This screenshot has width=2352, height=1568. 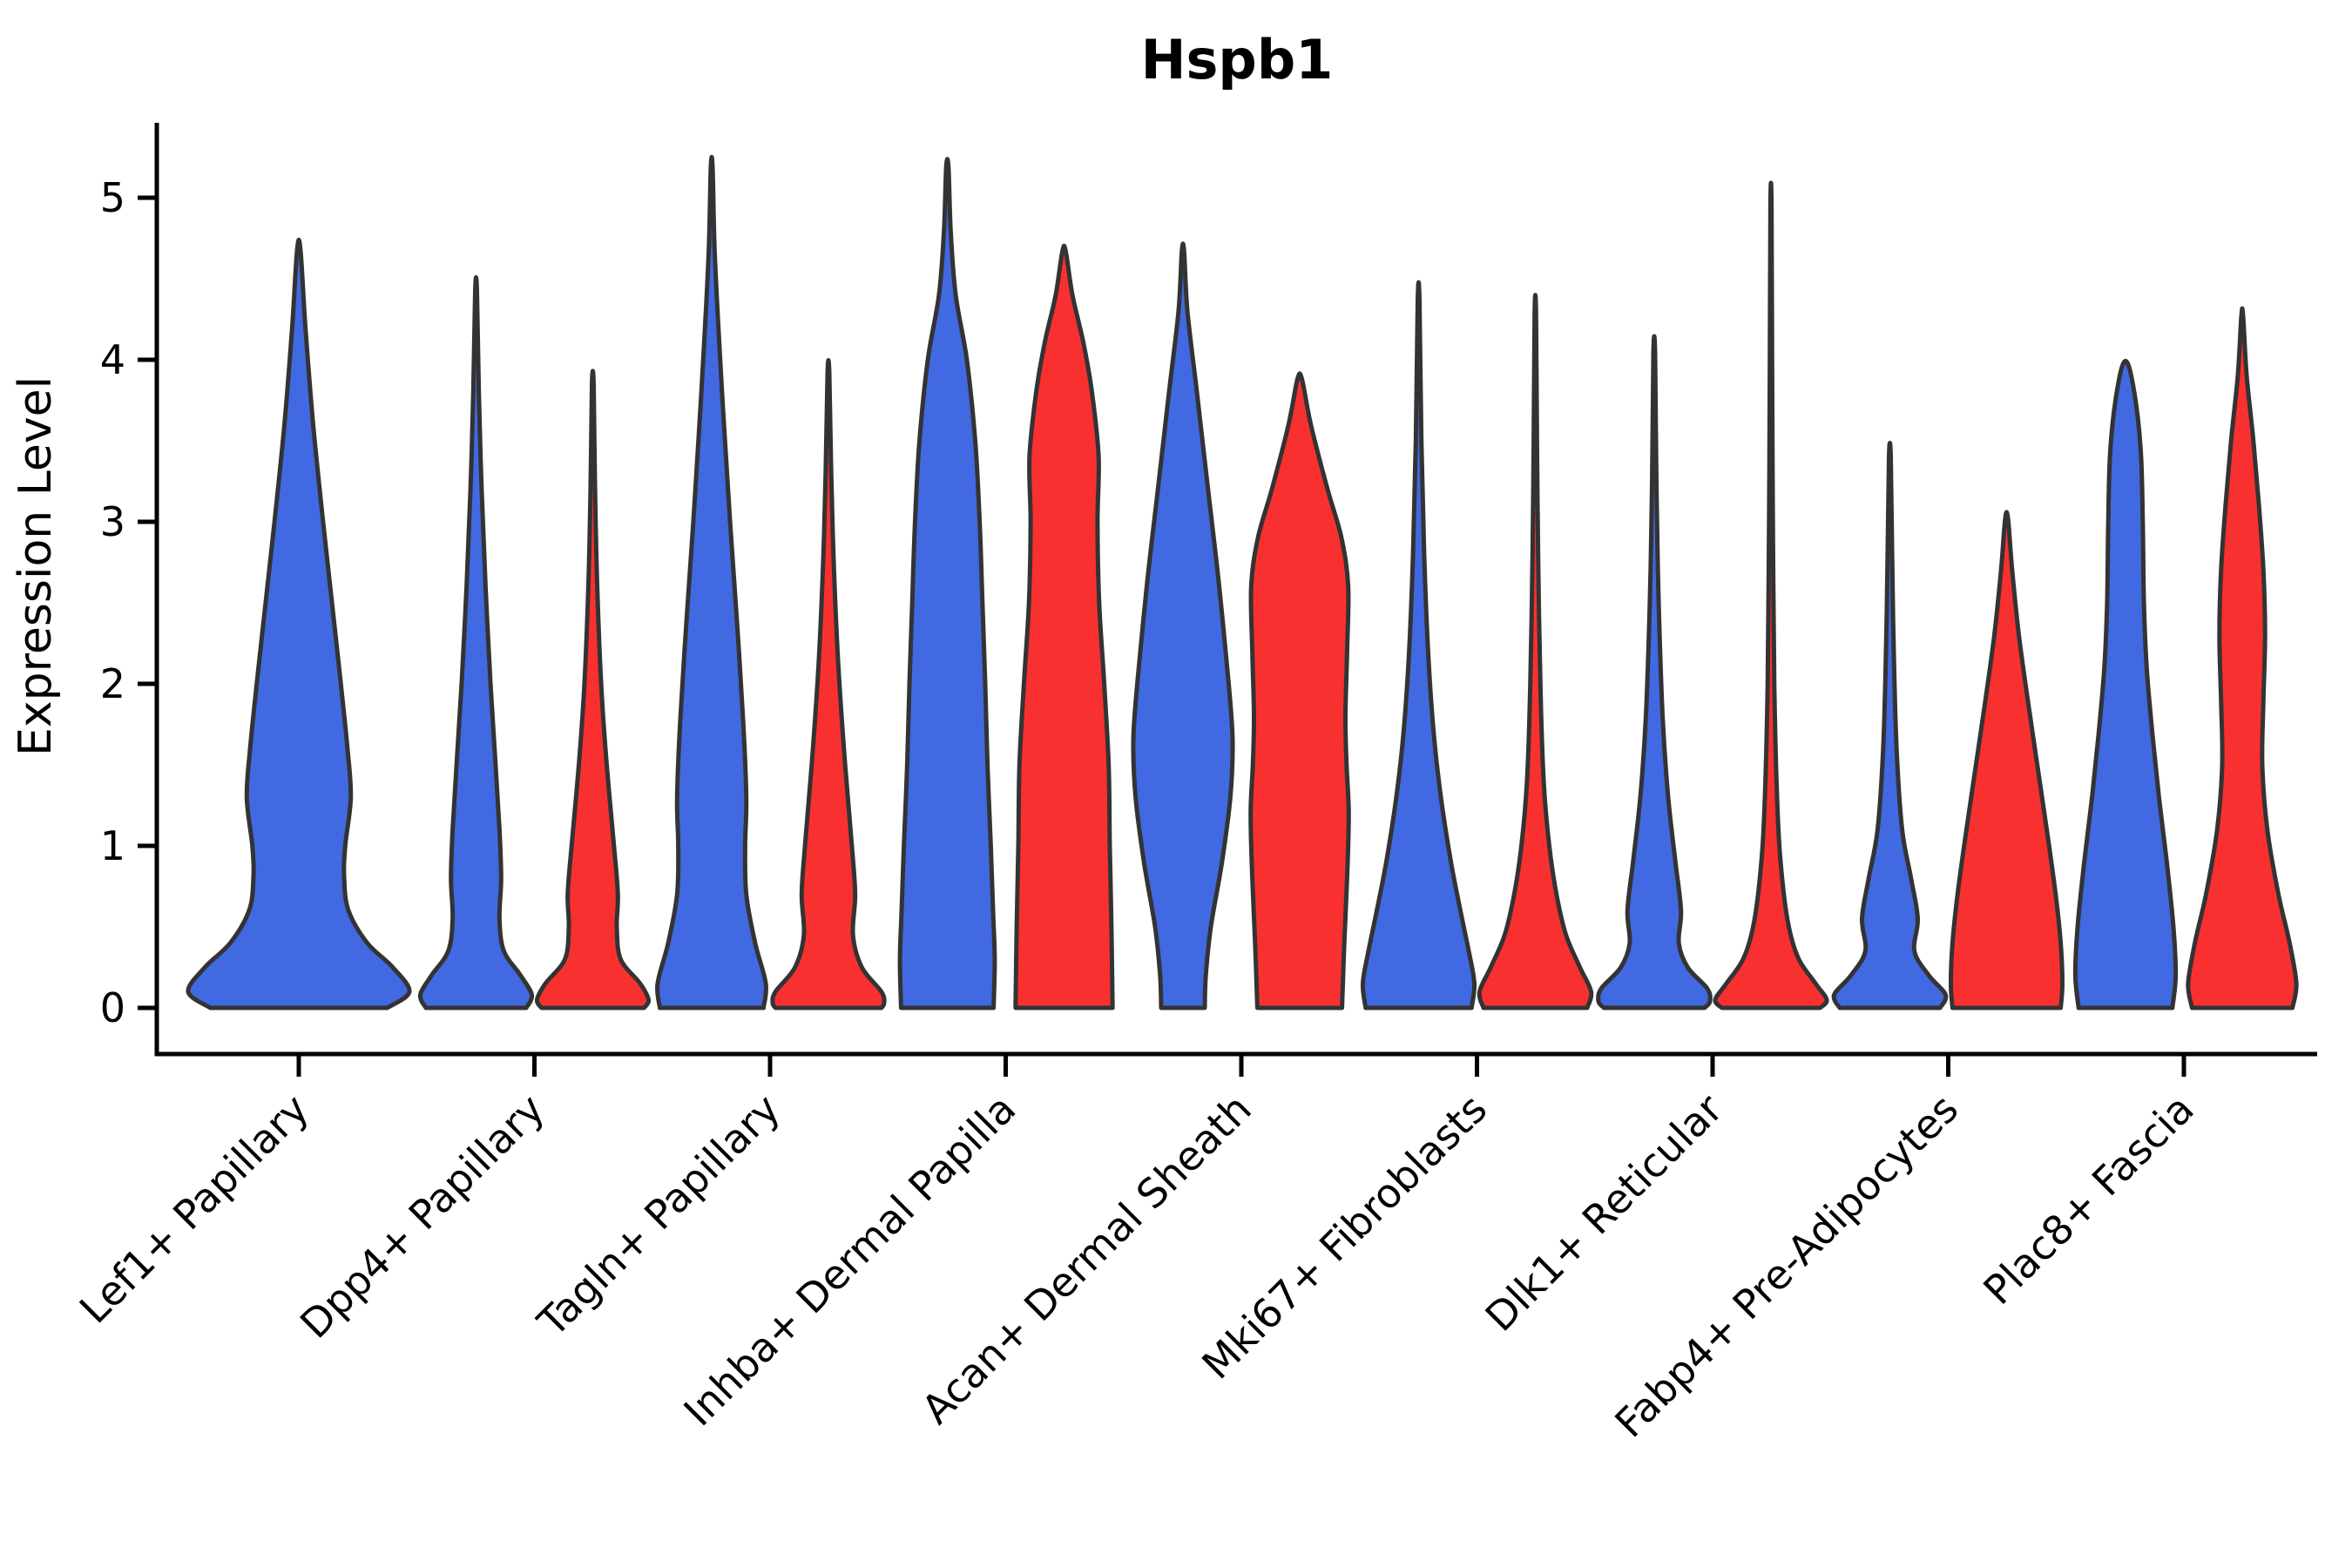 What do you see at coordinates (1890, 726) in the screenshot?
I see `violin-fabp4-pre-adipocytes-blue` at bounding box center [1890, 726].